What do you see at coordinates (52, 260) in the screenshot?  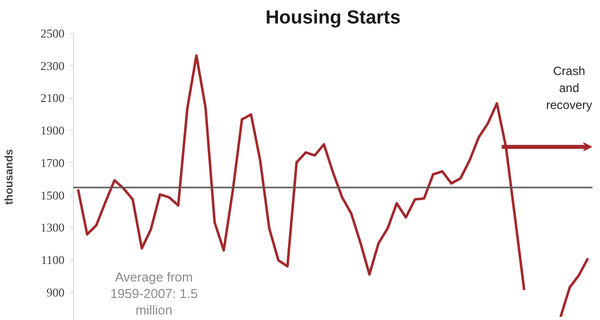 I see `y-tick-label: 1100` at bounding box center [52, 260].